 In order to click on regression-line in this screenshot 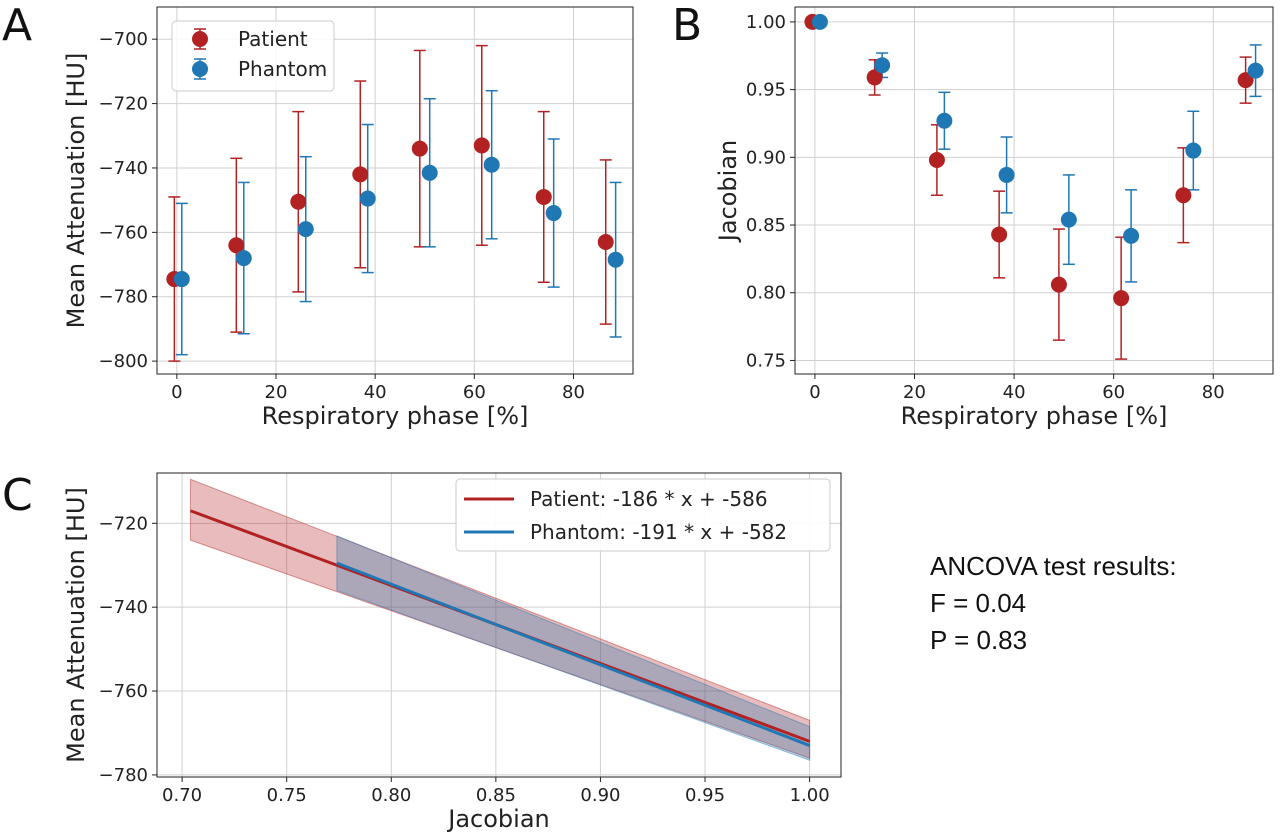, I will do `click(573, 654)`.